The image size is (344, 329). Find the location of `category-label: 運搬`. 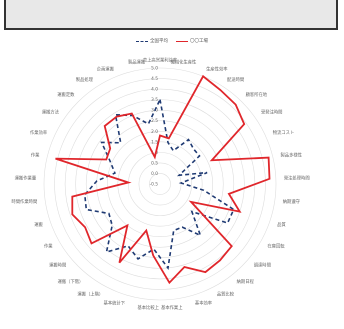

category-label: 運搬 is located at coordinates (38, 224).